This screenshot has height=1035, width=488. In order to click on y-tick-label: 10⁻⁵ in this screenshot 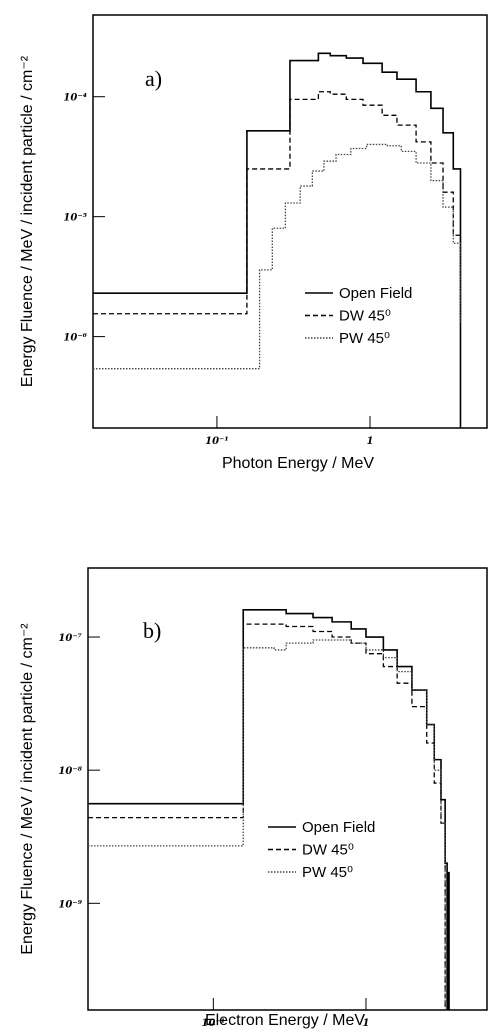, I will do `click(75, 218)`.